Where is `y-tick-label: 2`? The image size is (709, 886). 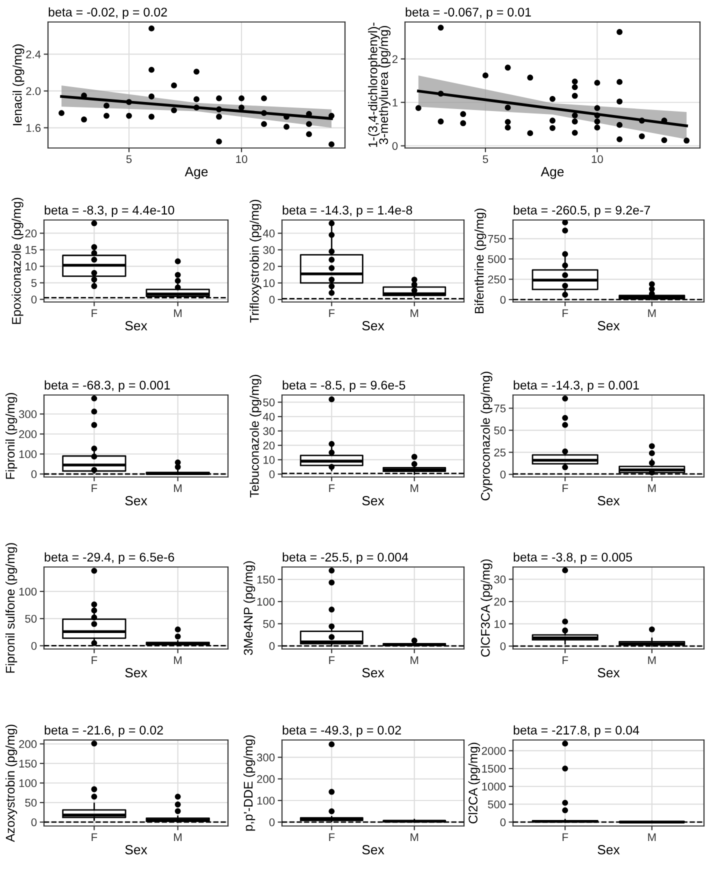 y-tick-label: 2 is located at coordinates (395, 59).